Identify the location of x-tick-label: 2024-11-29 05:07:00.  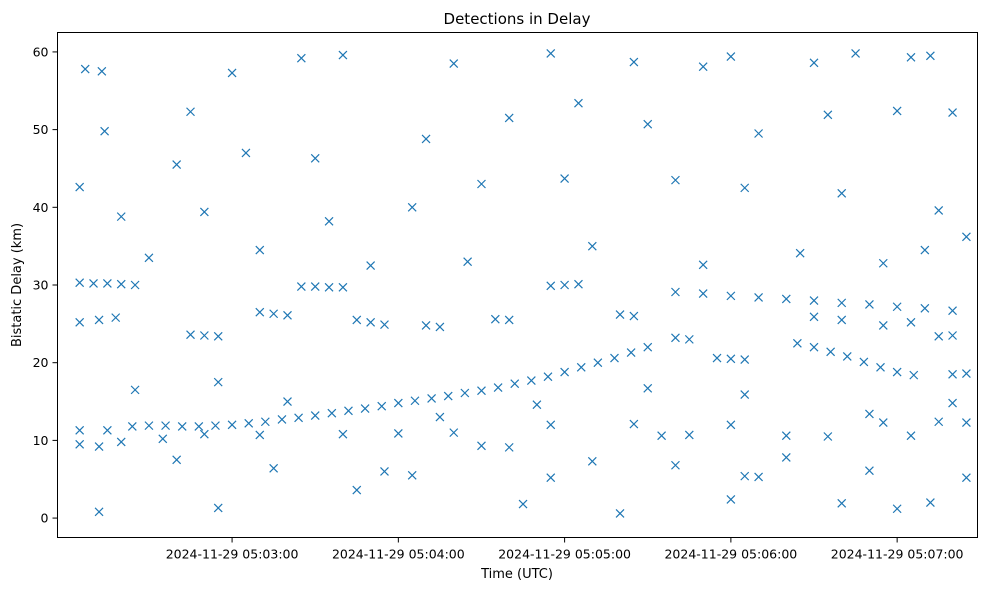
(897, 554).